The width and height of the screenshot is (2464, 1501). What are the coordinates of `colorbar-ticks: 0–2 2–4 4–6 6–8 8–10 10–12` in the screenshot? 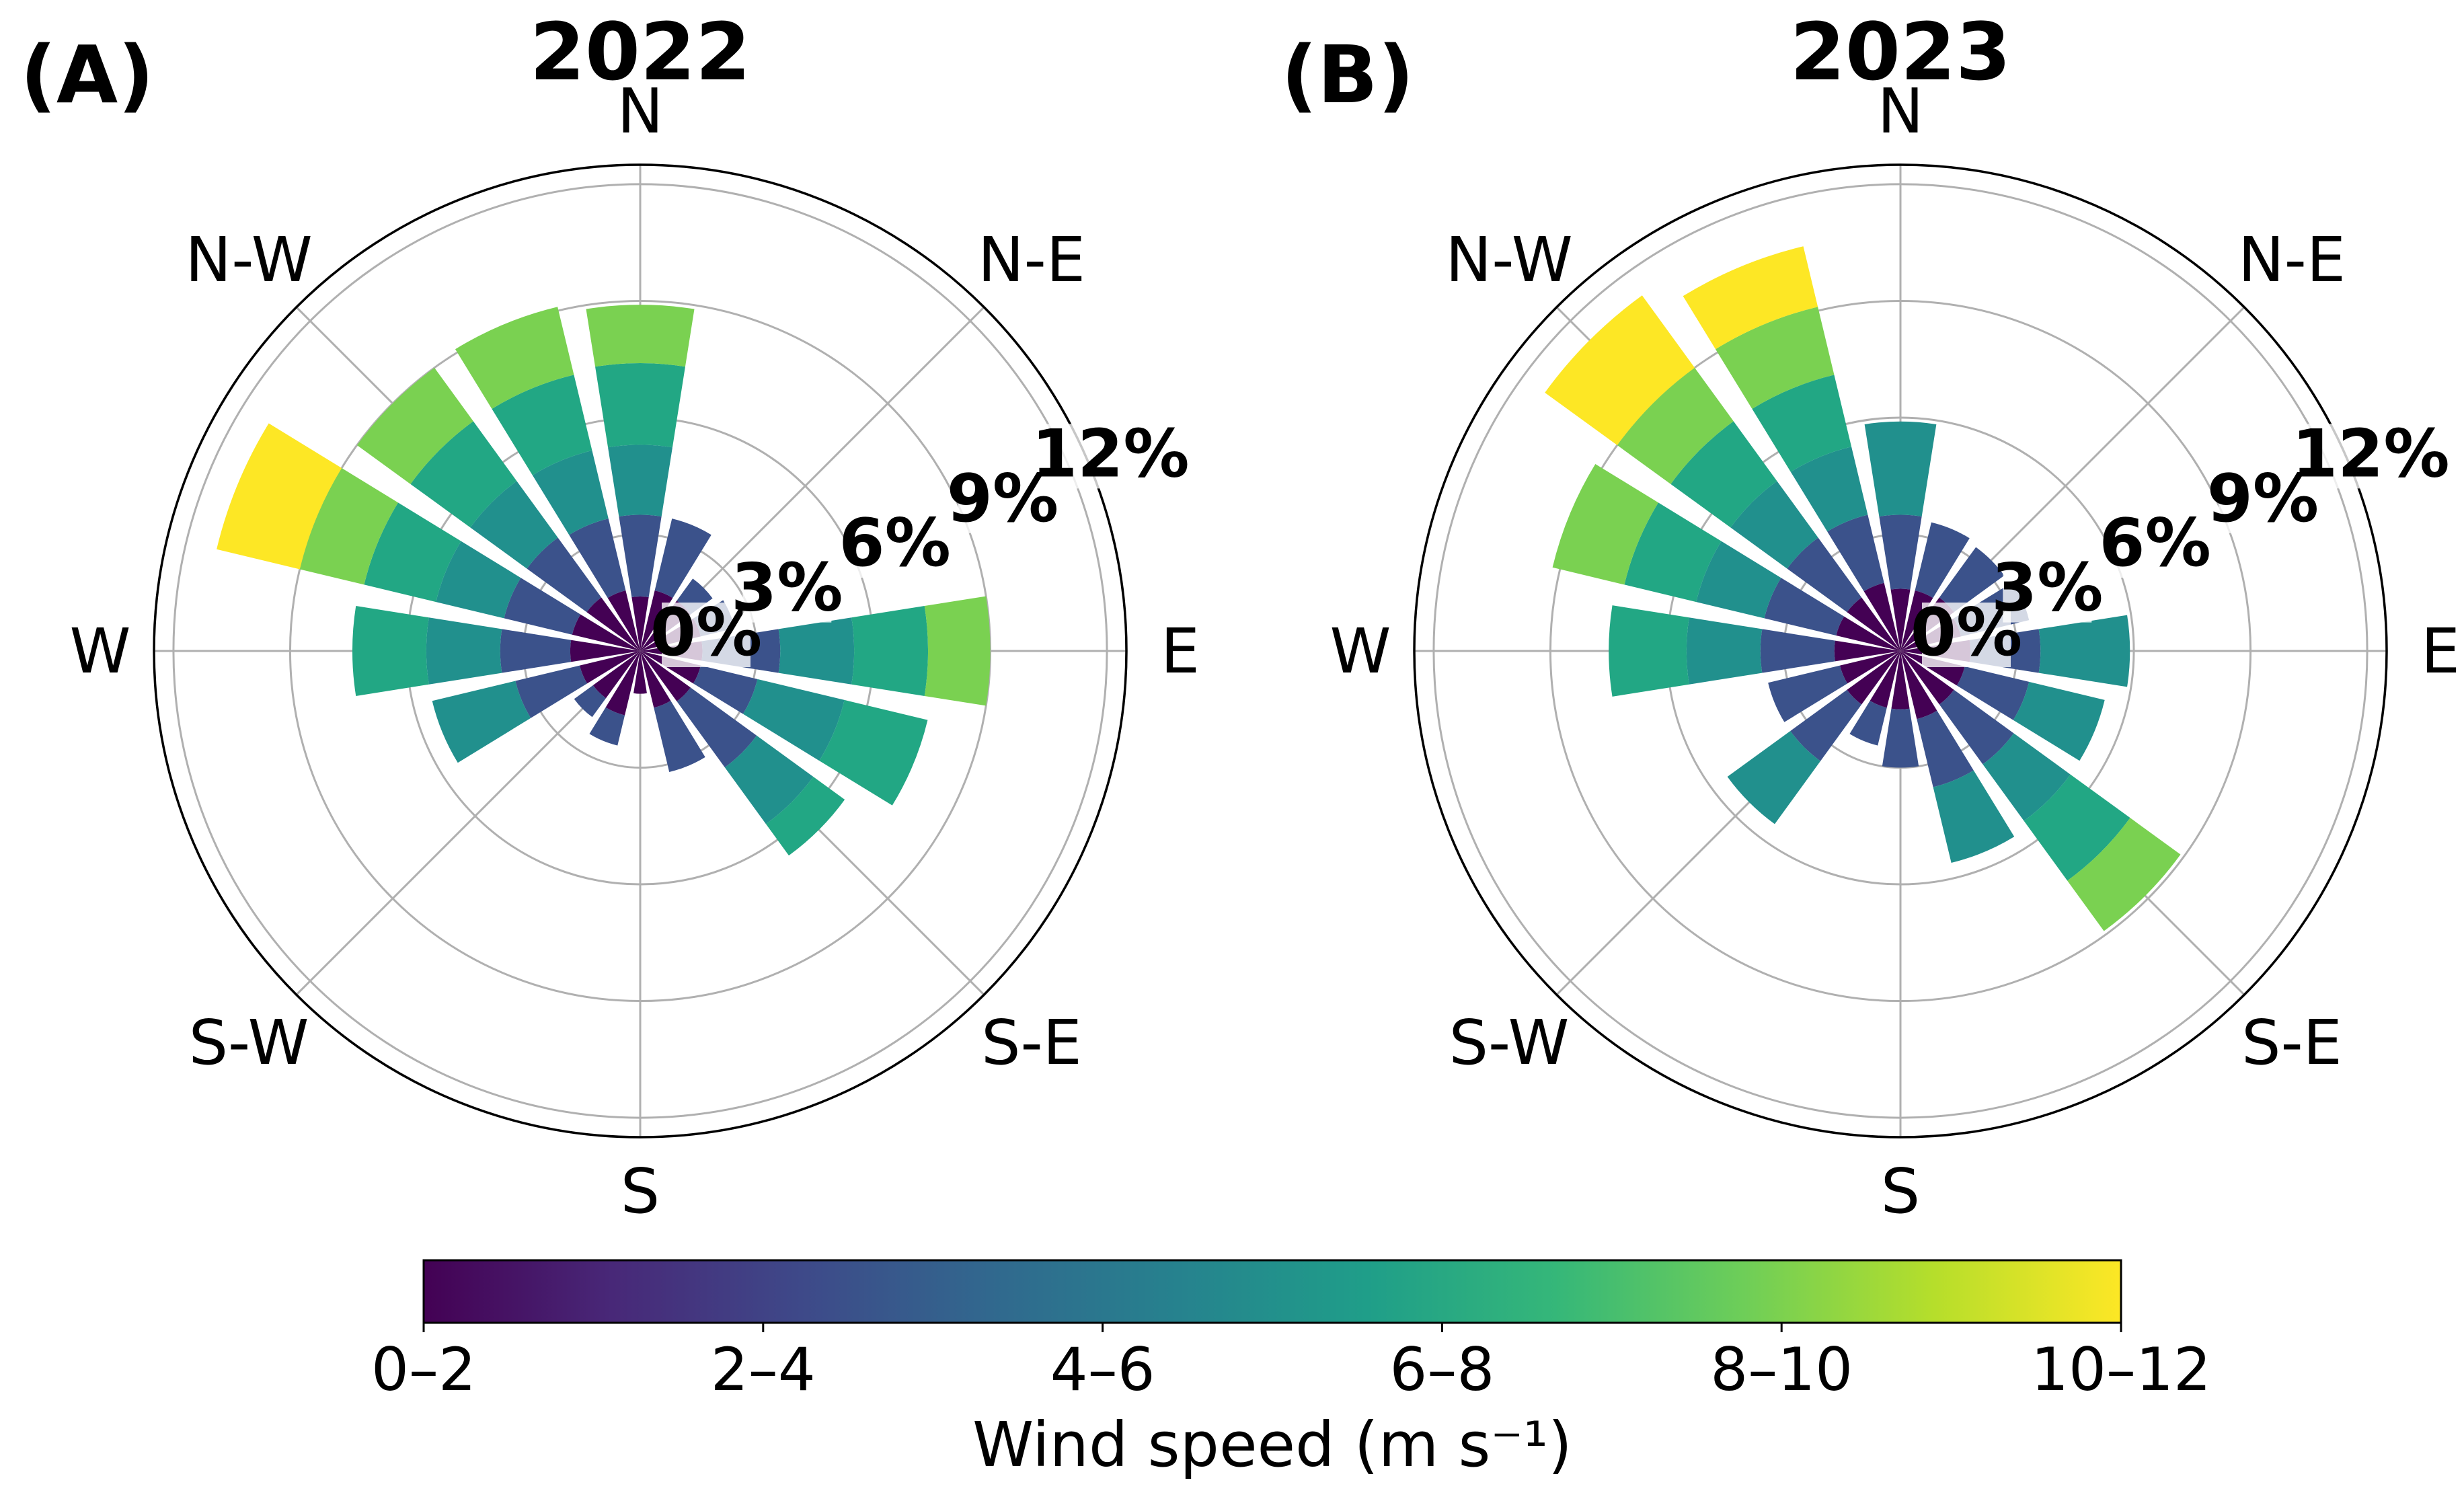 It's located at (1291, 1364).